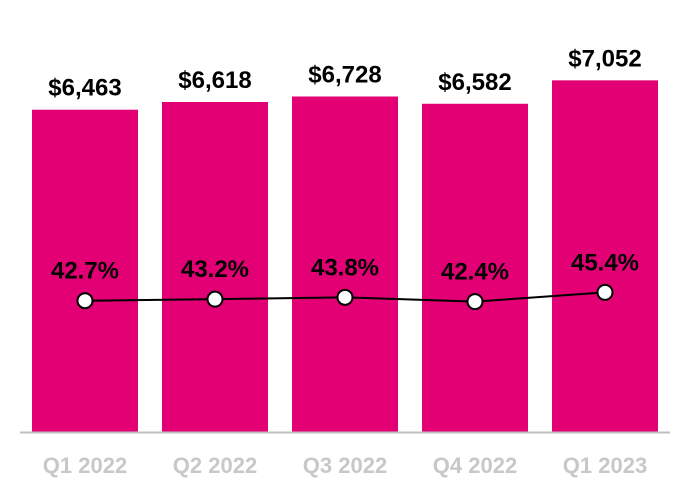 The image size is (690, 500). I want to click on margin-point-q1-2023, so click(605, 292).